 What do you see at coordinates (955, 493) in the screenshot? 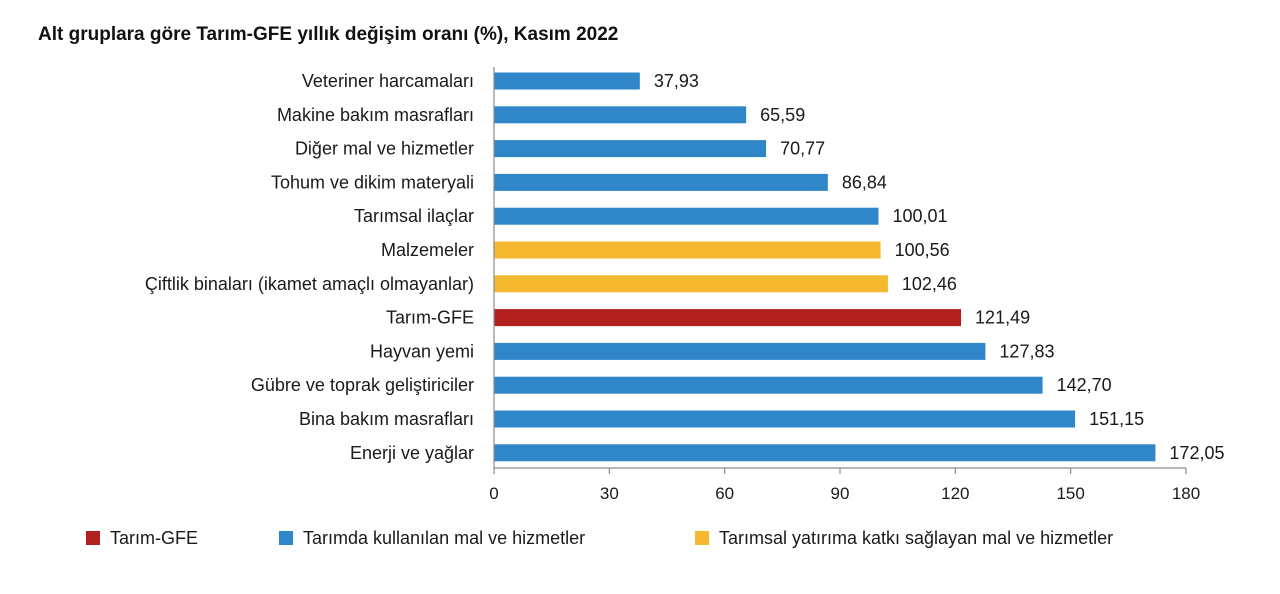
I see `x-tick-label: 120` at bounding box center [955, 493].